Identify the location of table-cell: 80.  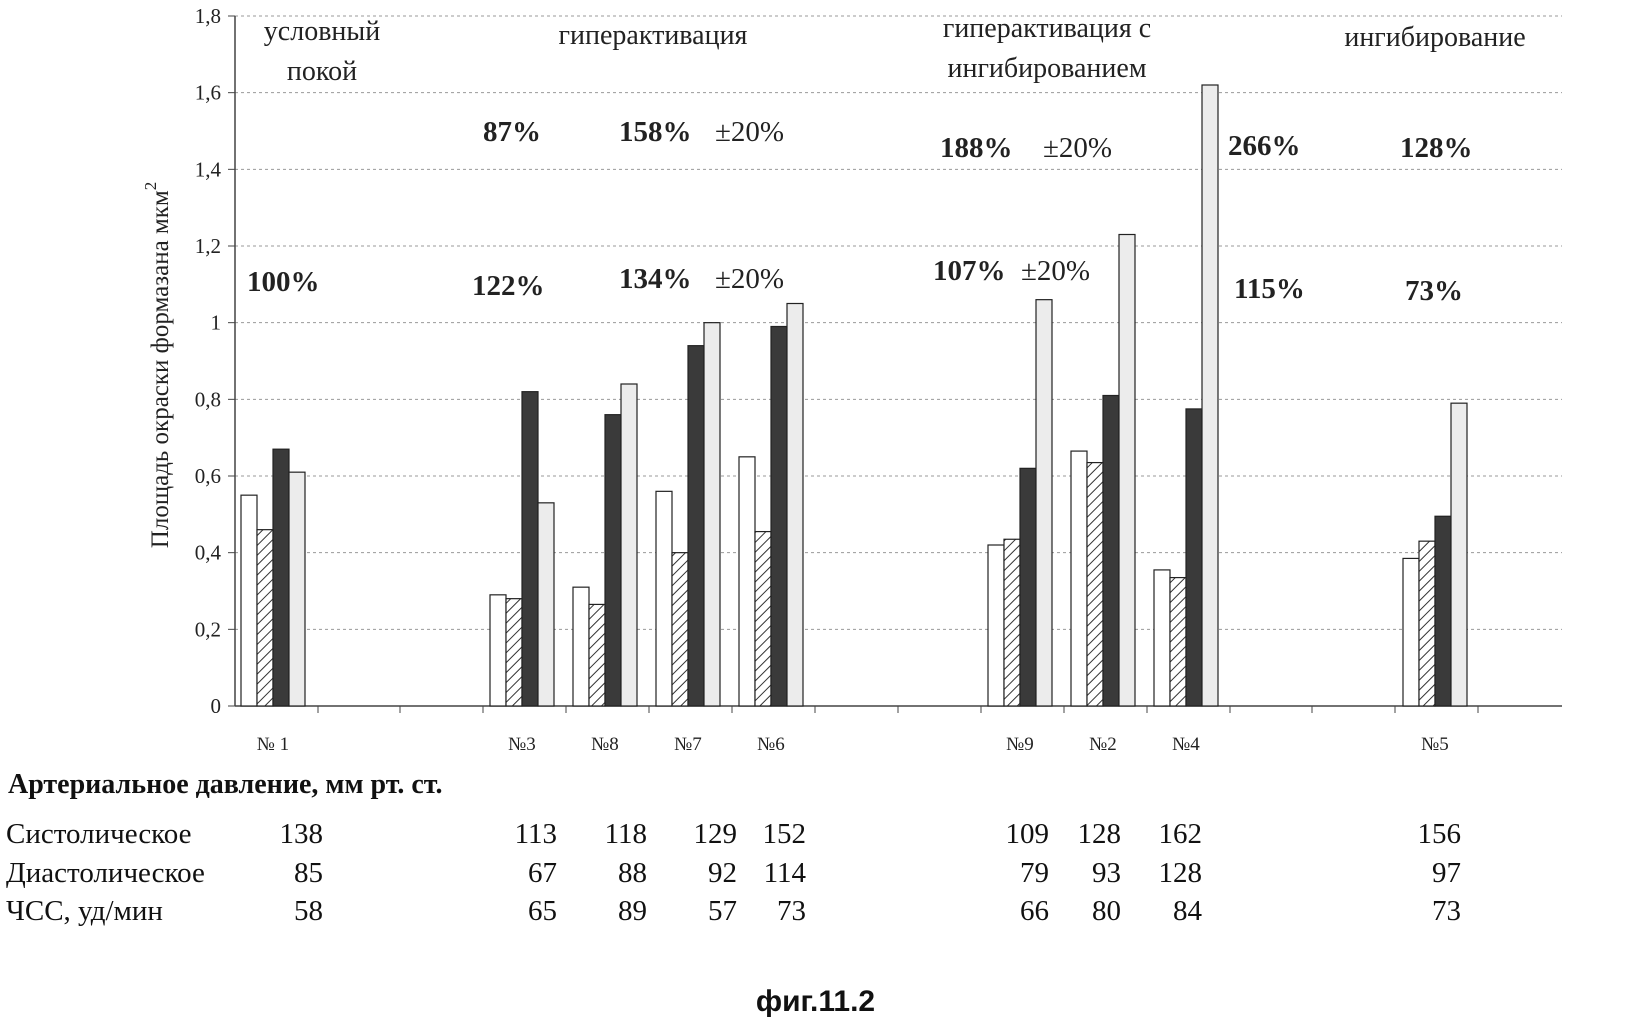
(1081, 911).